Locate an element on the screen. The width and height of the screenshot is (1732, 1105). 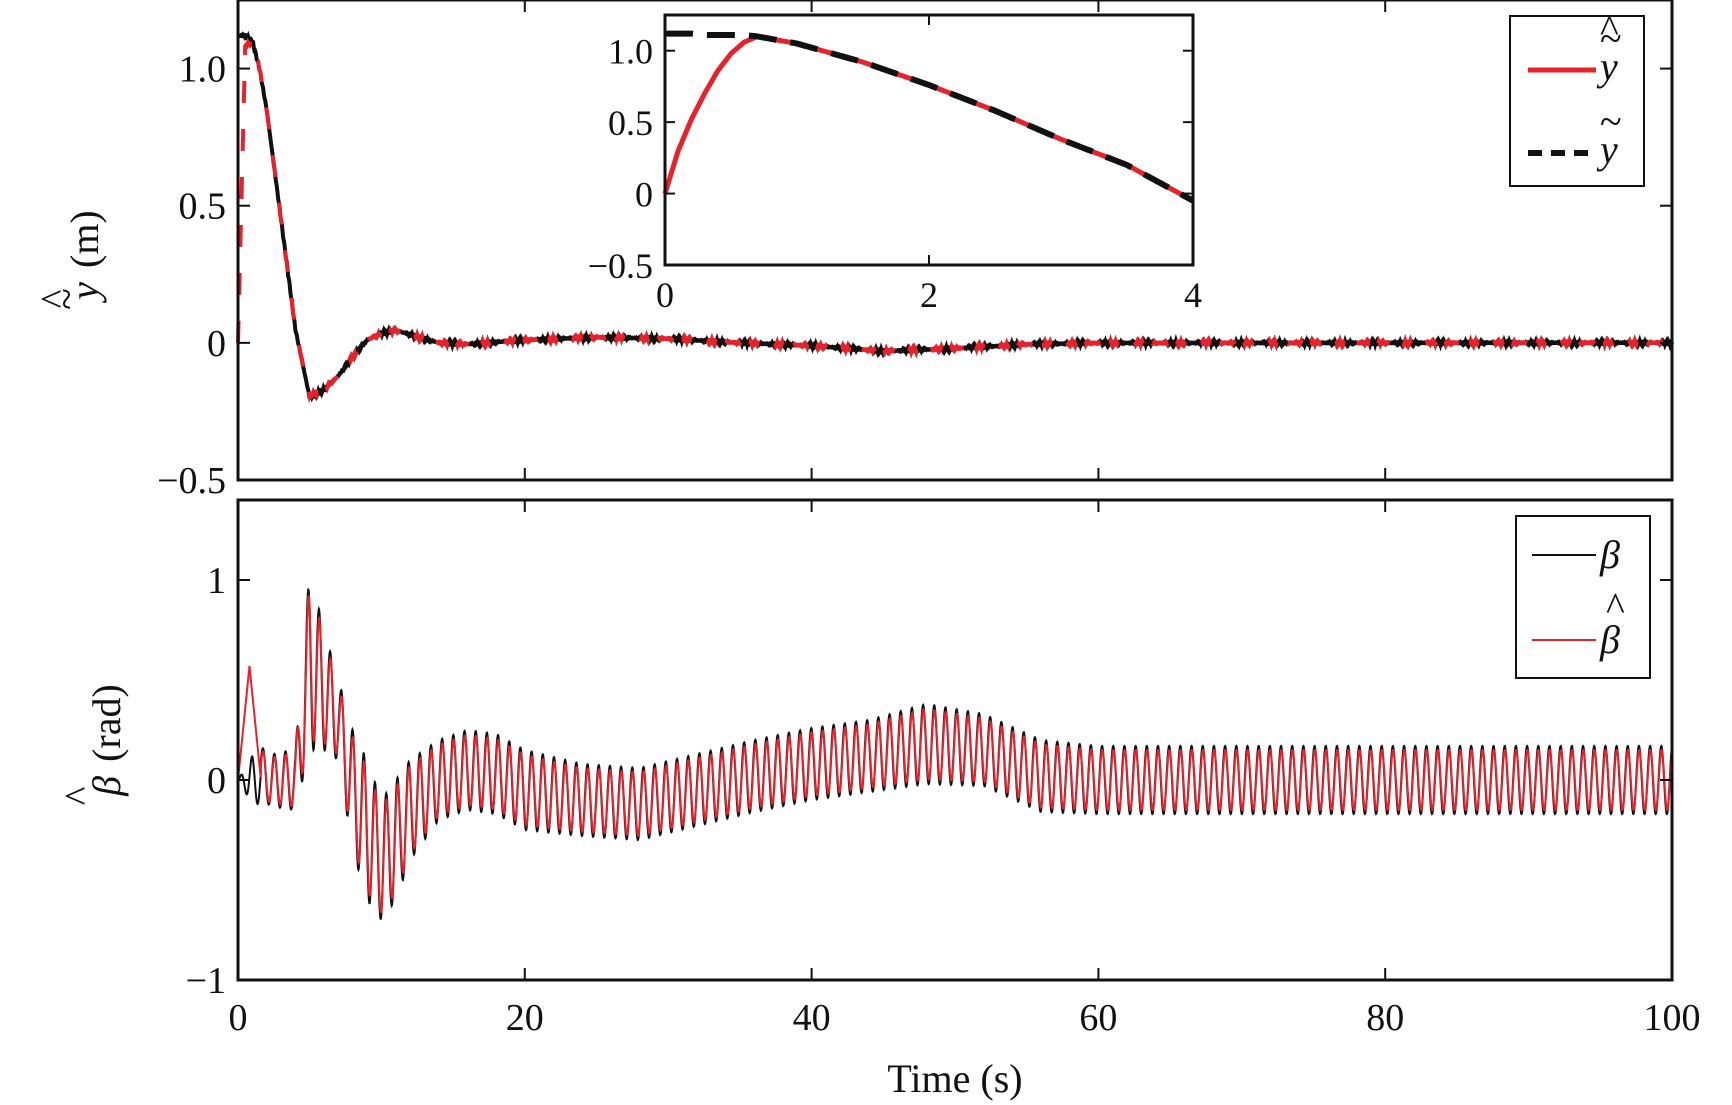
bottom-legend-box is located at coordinates (1583, 597).